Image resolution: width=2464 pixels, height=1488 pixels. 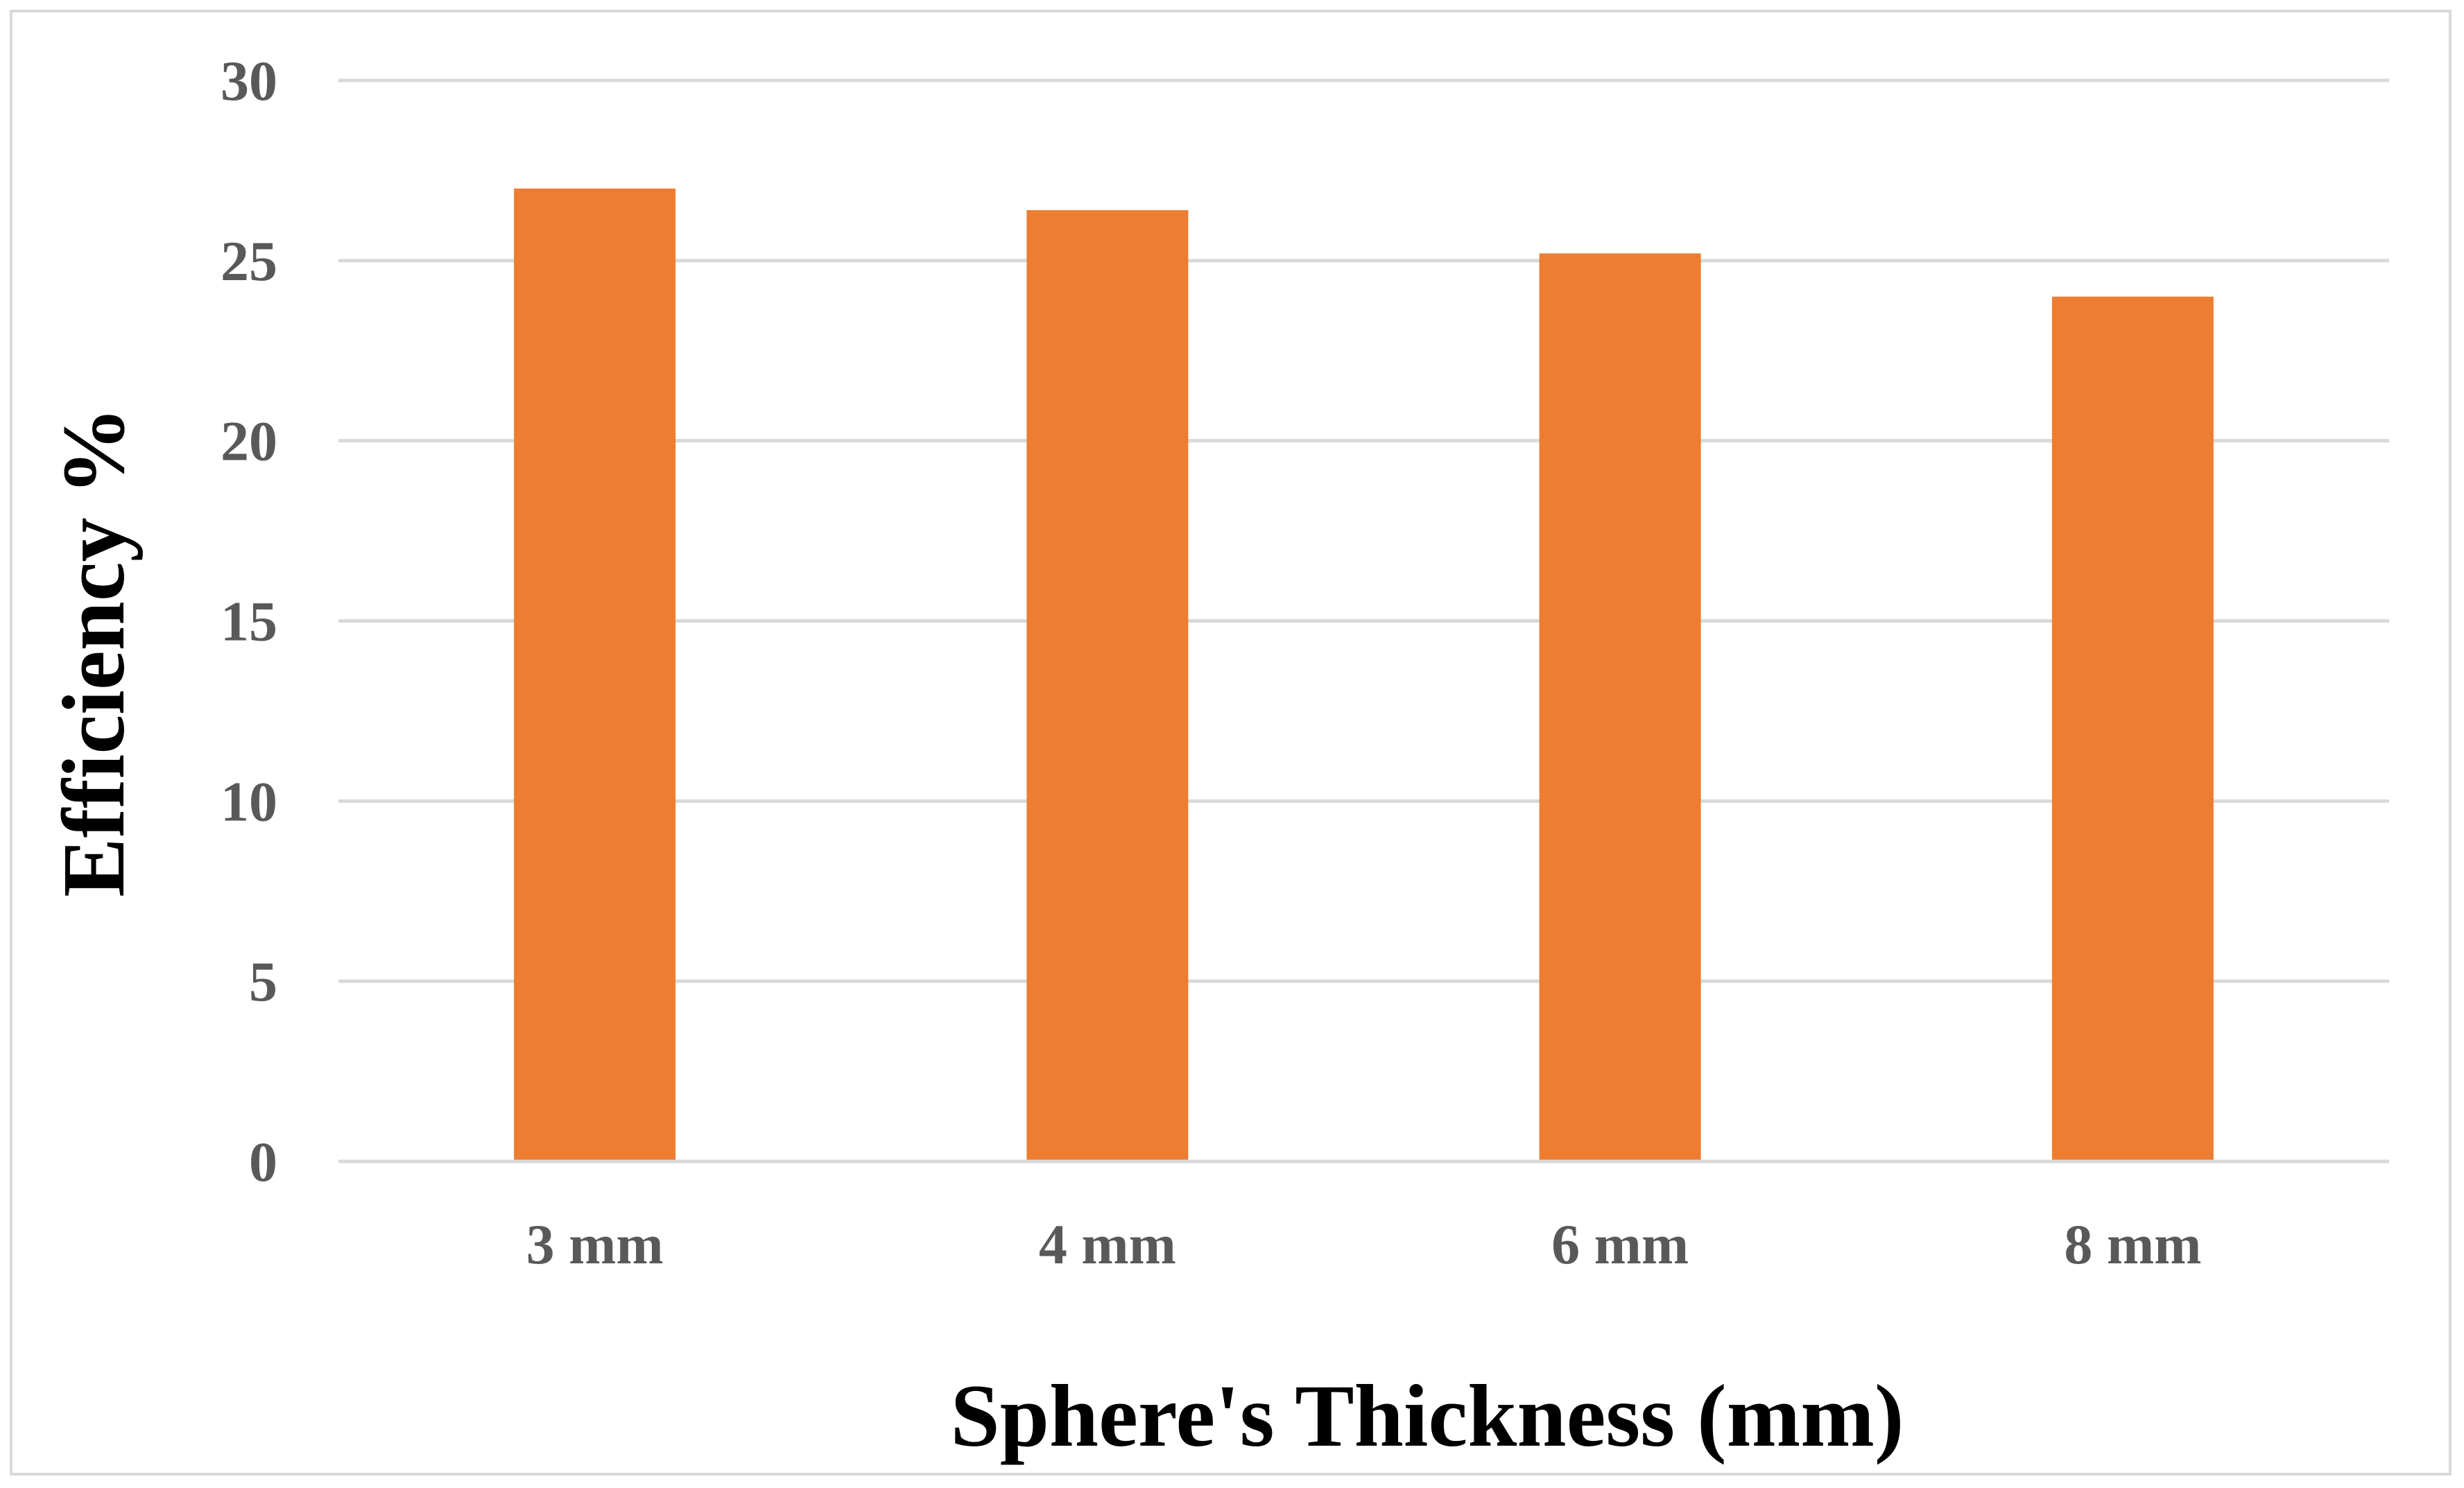 I want to click on x-axis-ticks: 3 mm 4 mm 6 mm 8 mm, so click(x=1364, y=1244).